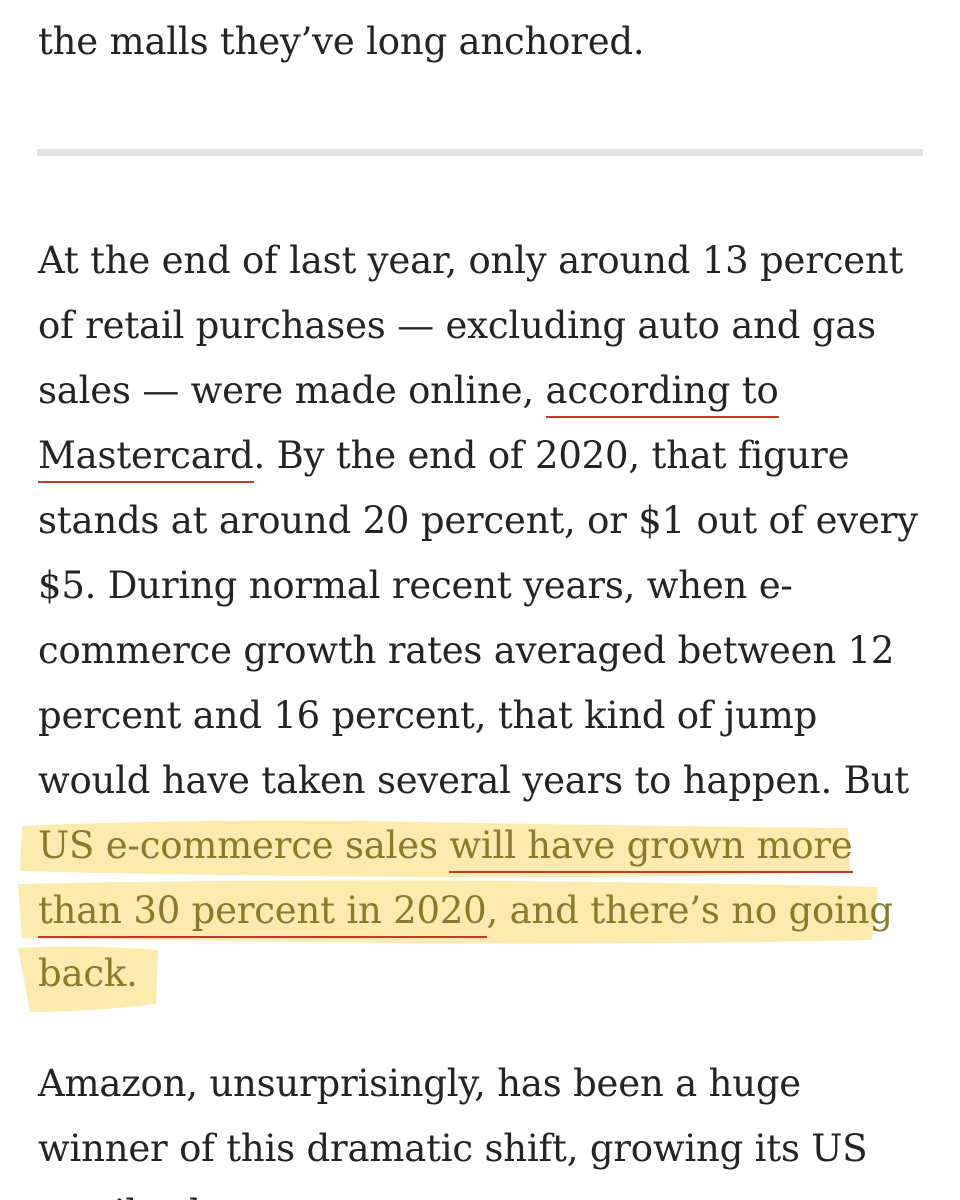  What do you see at coordinates (420, 1083) in the screenshot?
I see `text-line: Amazon, unsurprisingly, has been a huge` at bounding box center [420, 1083].